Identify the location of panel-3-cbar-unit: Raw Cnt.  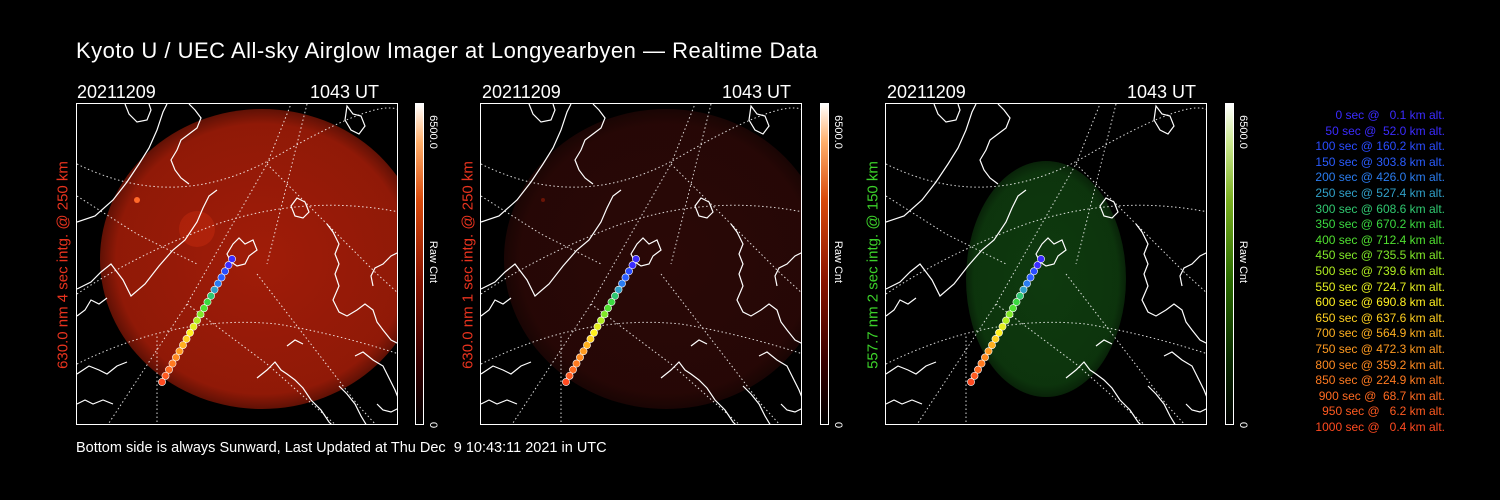
(1243, 262).